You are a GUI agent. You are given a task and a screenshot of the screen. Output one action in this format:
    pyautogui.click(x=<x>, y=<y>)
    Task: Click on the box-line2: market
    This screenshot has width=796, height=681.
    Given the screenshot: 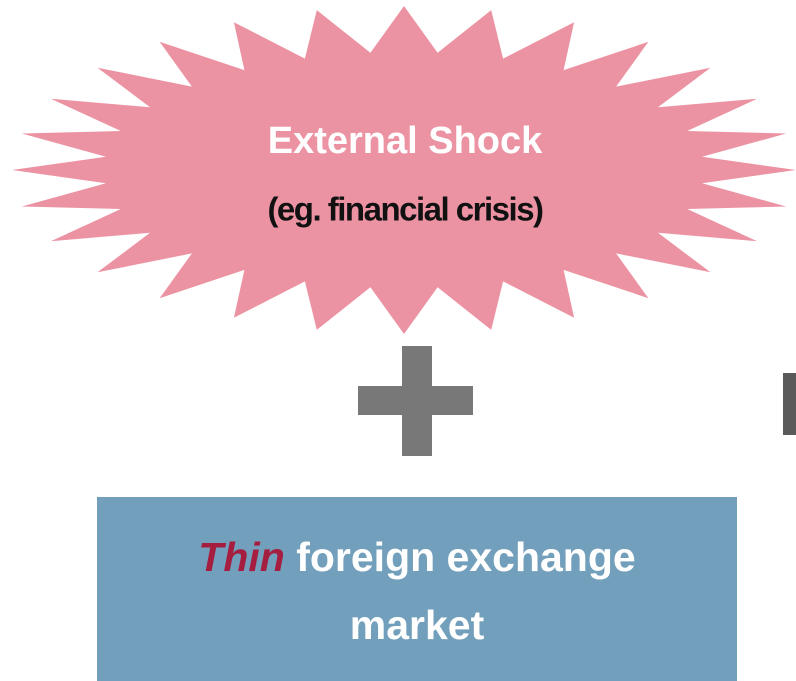 What is the action you would take?
    pyautogui.click(x=417, y=625)
    